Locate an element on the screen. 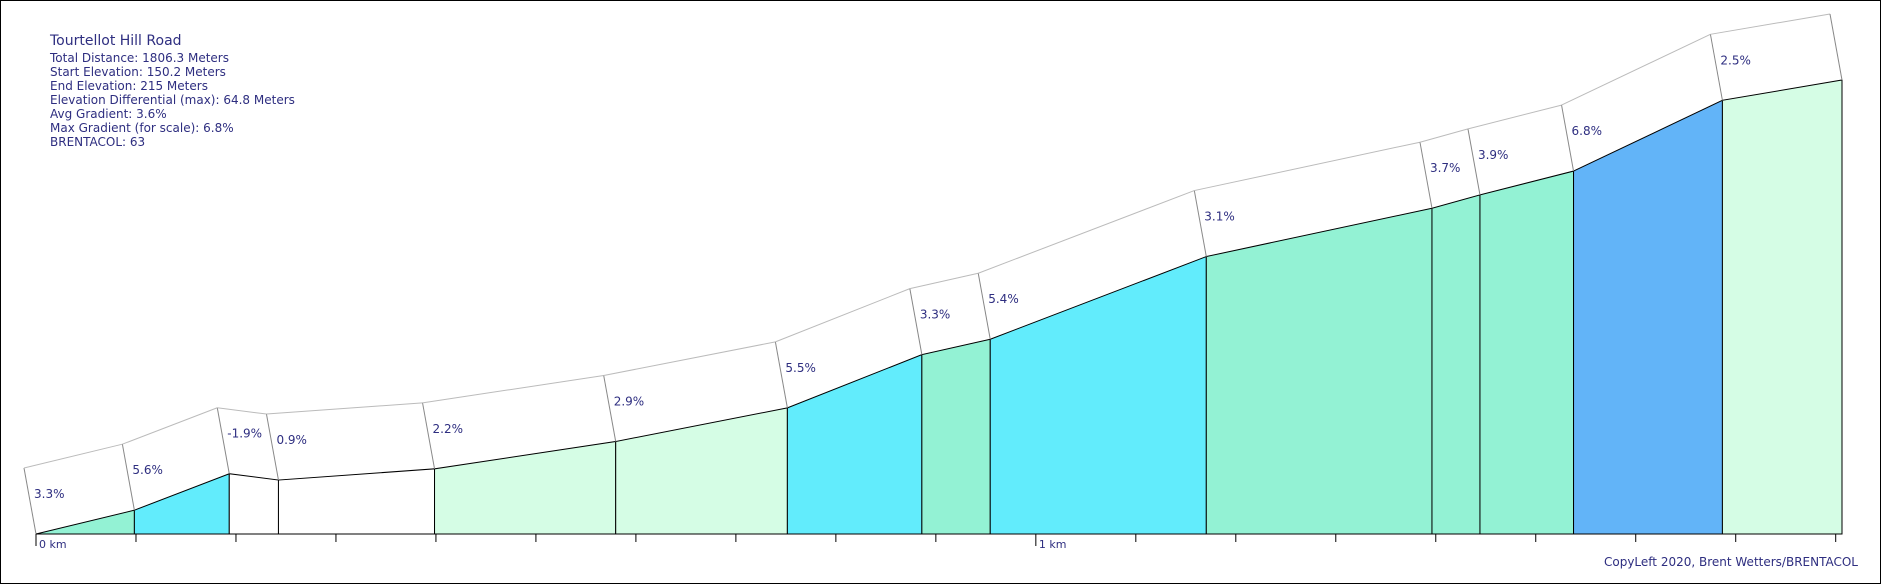  grade-label: 0.9% is located at coordinates (291, 440).